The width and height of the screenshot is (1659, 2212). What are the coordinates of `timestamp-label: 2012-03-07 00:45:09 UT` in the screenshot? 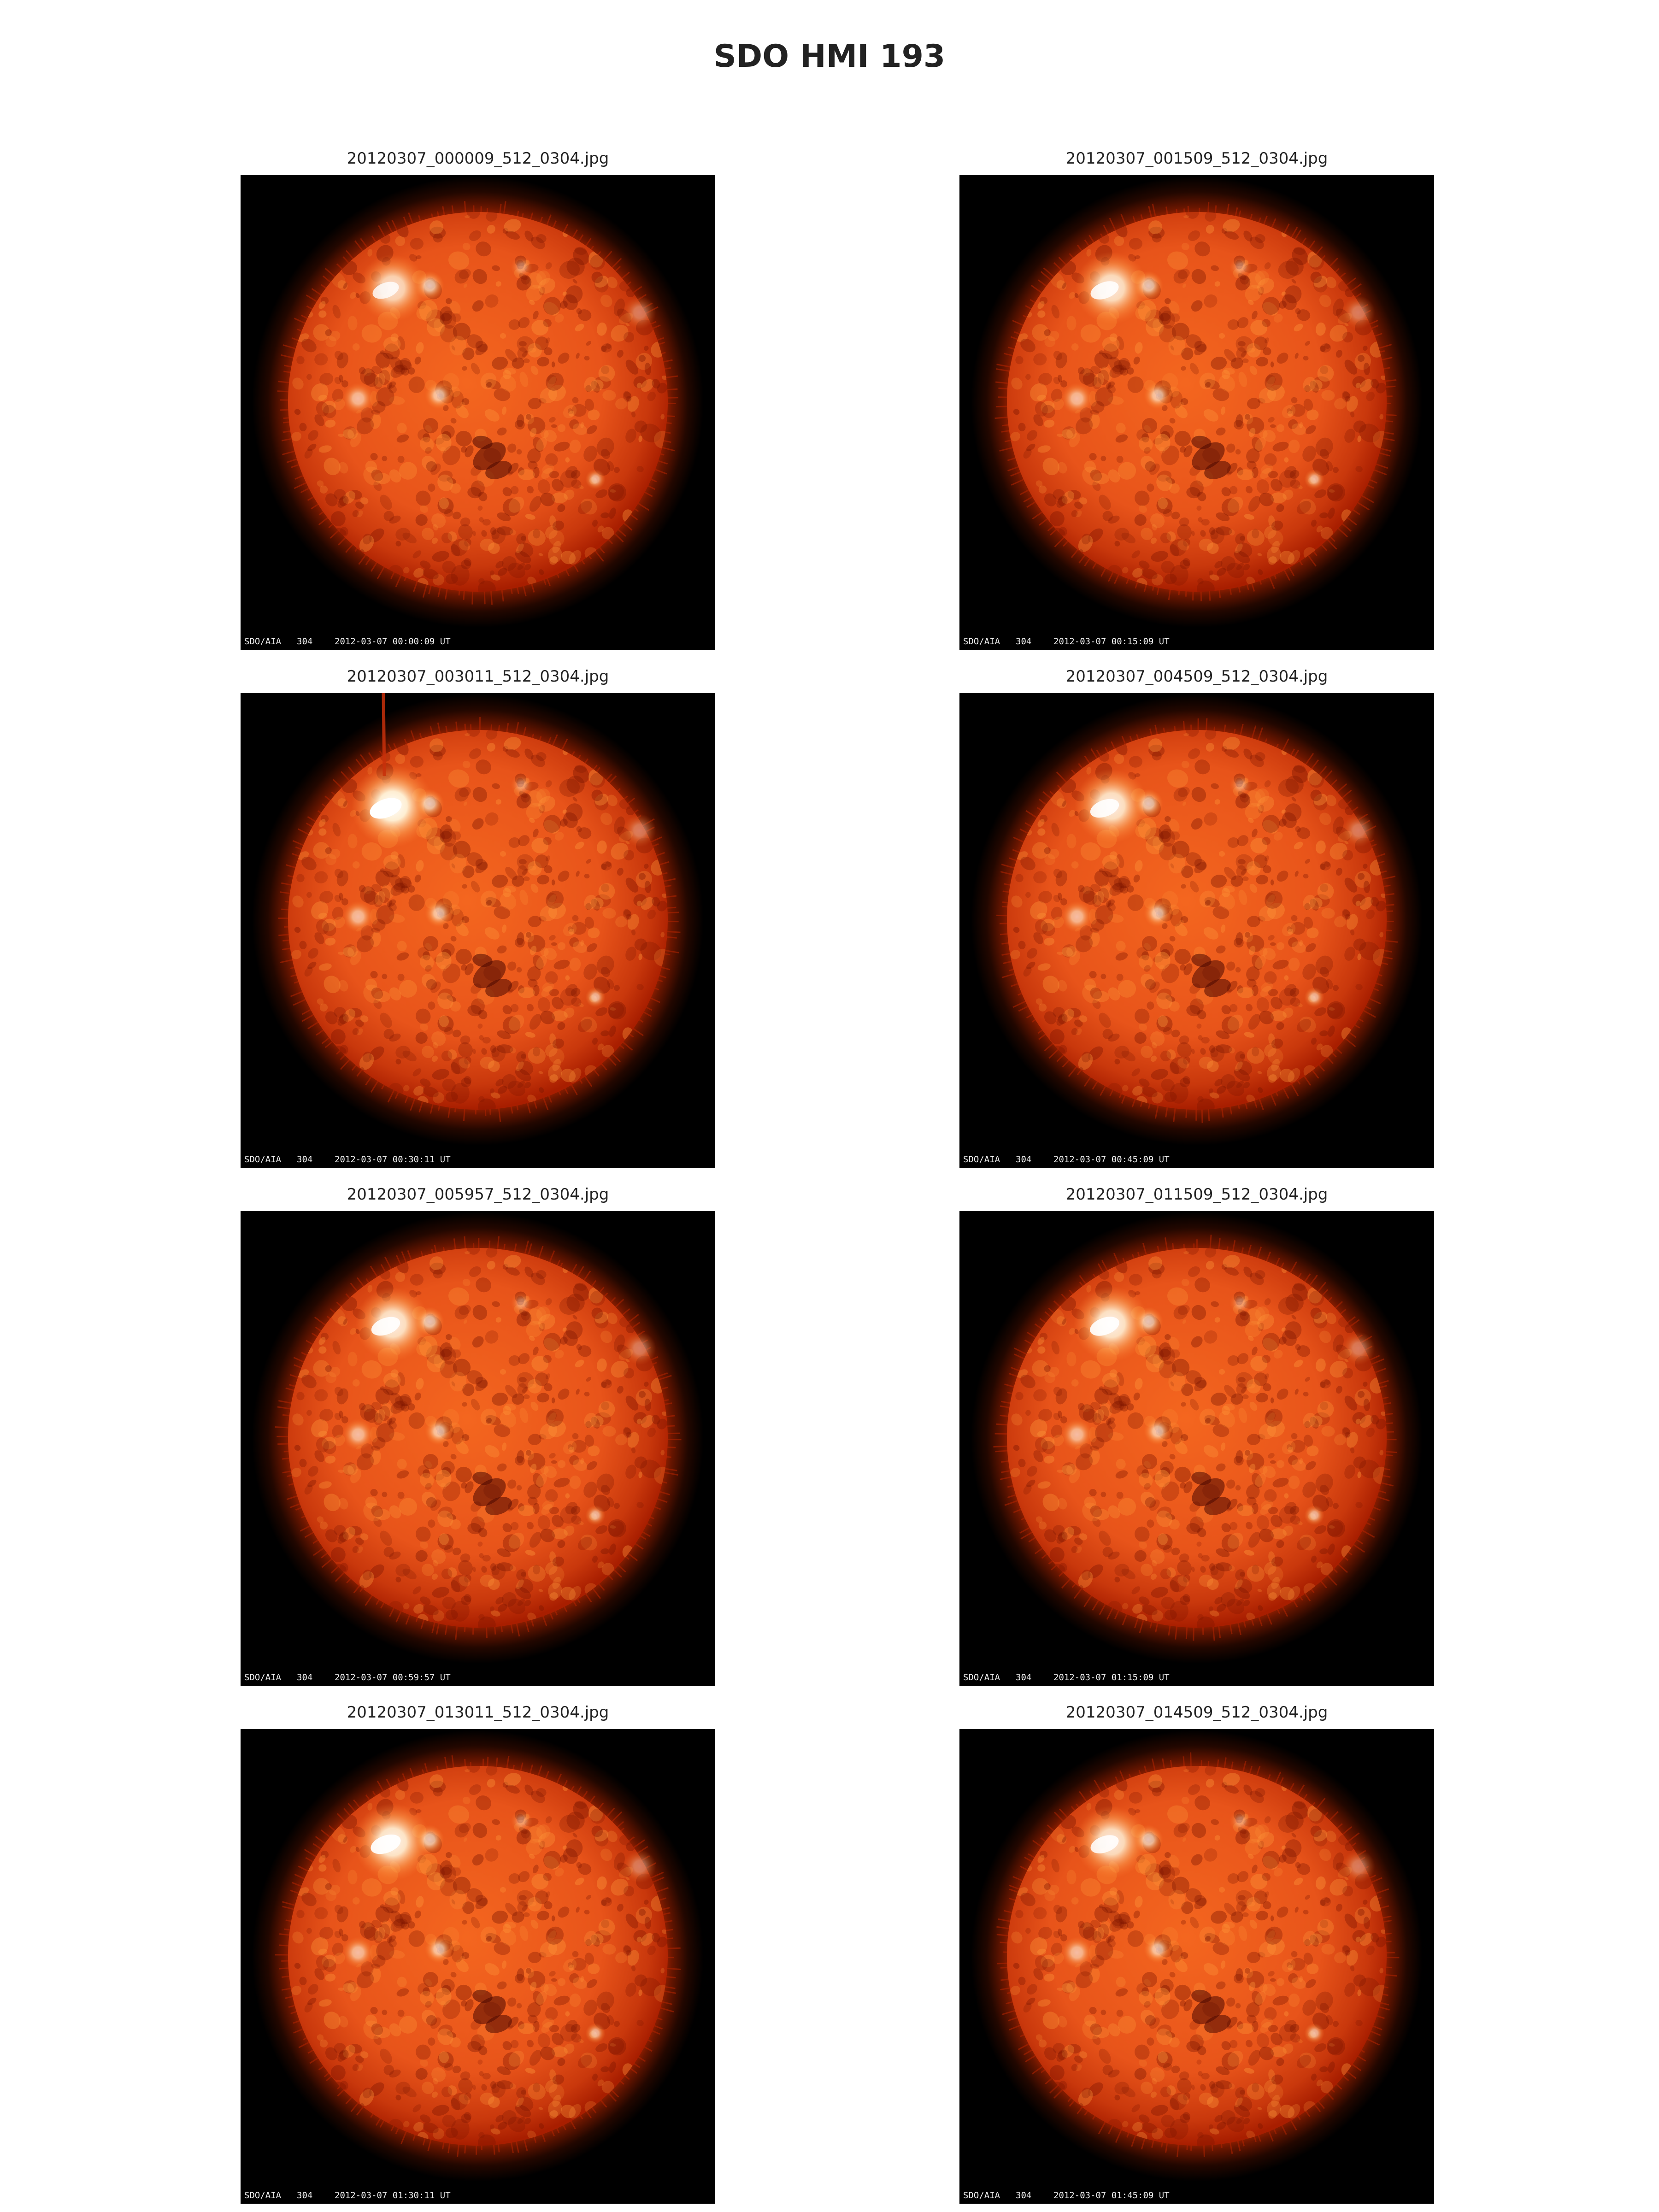 It's located at (1111, 1159).